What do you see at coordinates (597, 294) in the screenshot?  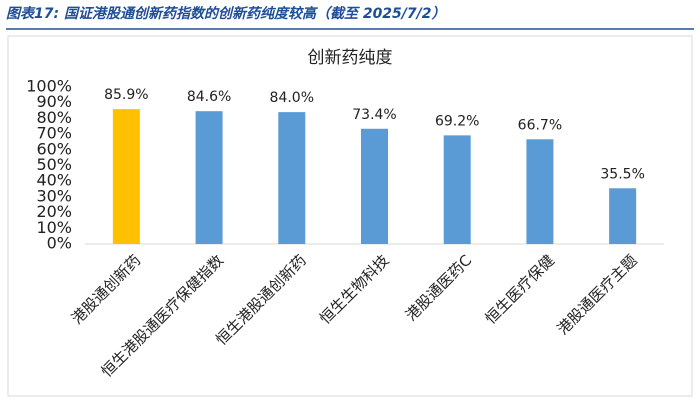 I see `x-tick-label: 港股通医疗主题` at bounding box center [597, 294].